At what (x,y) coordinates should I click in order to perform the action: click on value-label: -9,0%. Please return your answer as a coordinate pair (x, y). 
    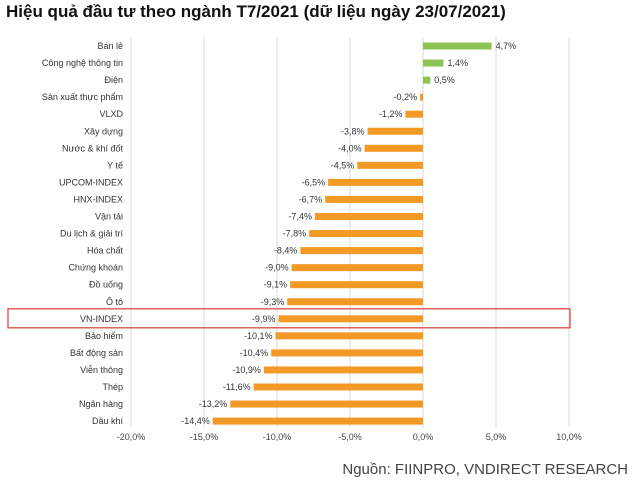
    Looking at the image, I should click on (277, 268).